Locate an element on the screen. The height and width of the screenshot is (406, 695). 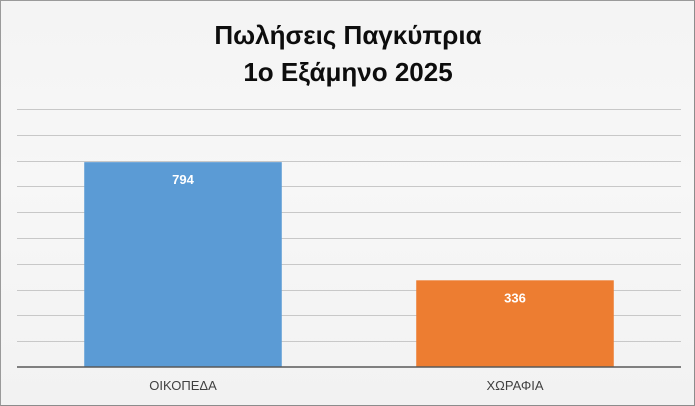
category-label-2: ΧΩΡΑΦΙΑ is located at coordinates (514, 385).